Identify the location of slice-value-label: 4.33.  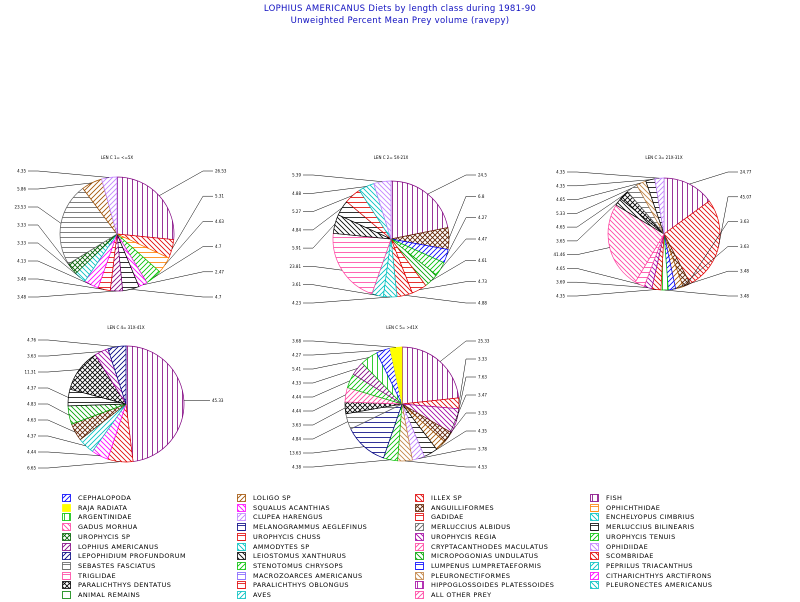
(296, 383).